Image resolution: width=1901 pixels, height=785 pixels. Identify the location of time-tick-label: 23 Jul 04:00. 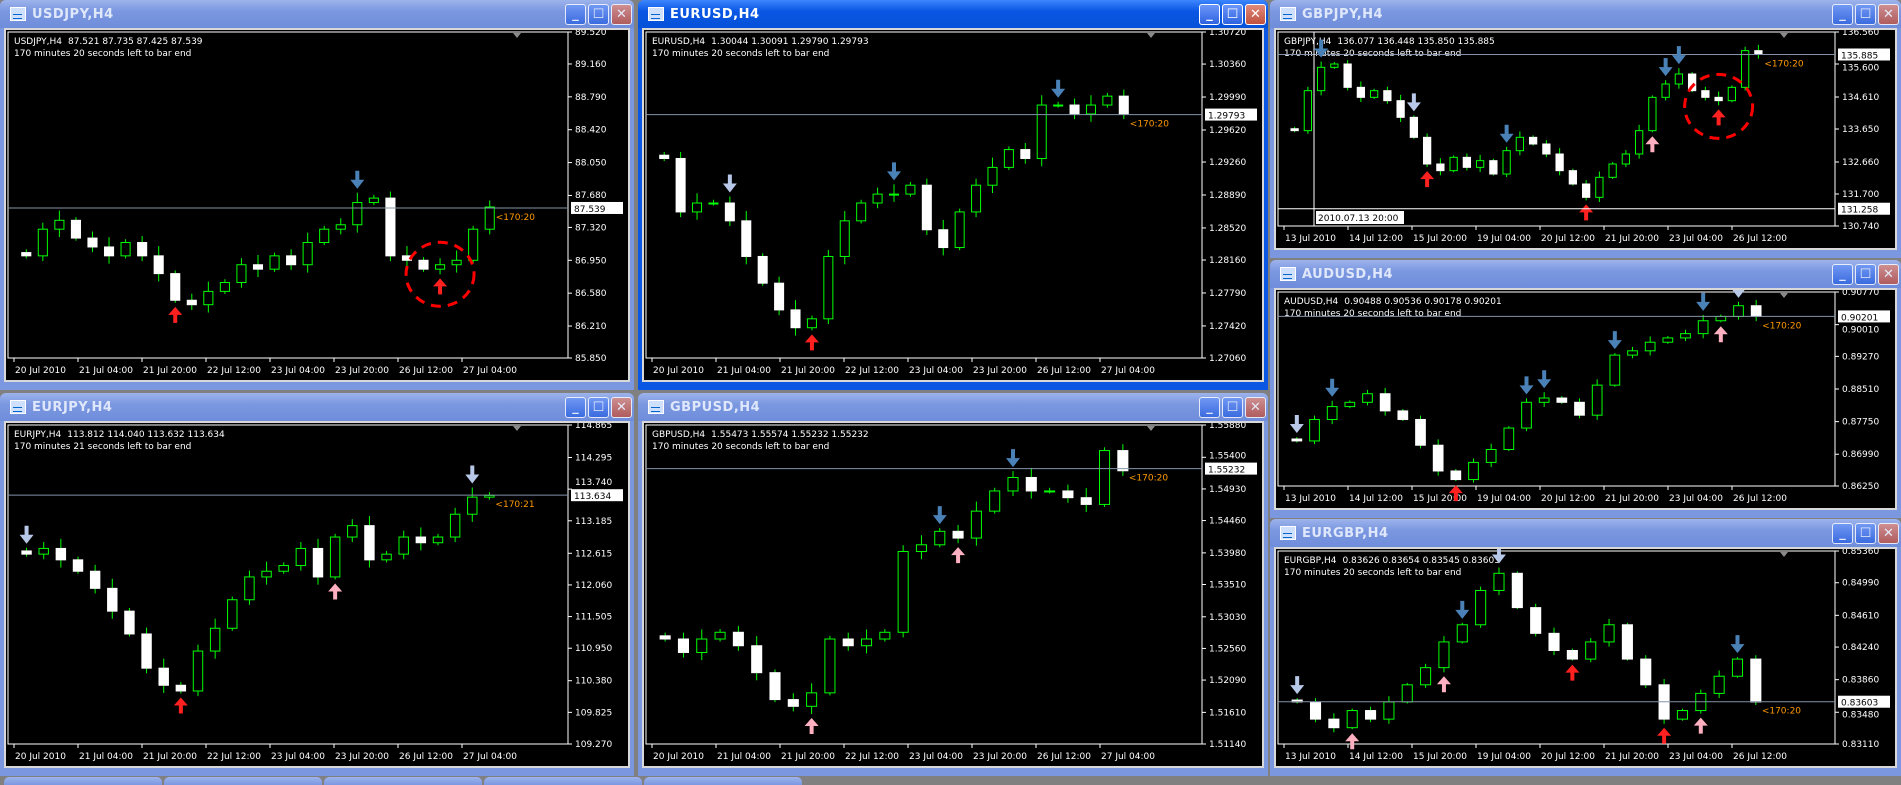
(298, 757).